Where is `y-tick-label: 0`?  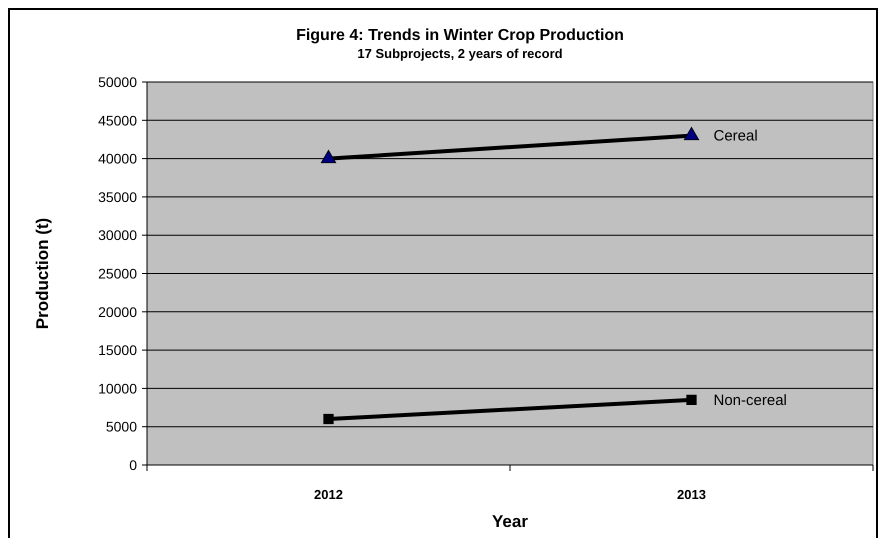
y-tick-label: 0 is located at coordinates (133, 465).